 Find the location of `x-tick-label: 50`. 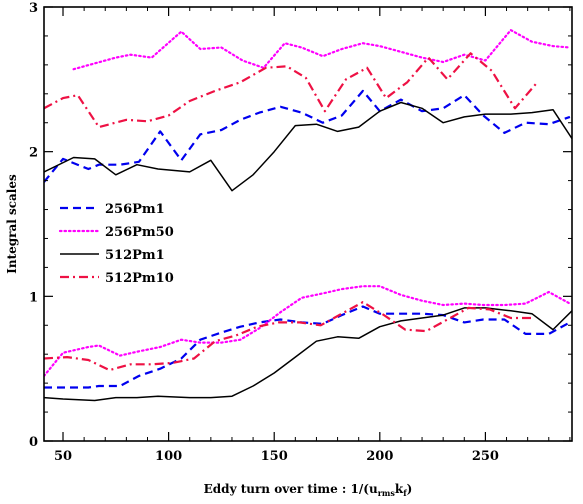

x-tick-label: 50 is located at coordinates (63, 456).